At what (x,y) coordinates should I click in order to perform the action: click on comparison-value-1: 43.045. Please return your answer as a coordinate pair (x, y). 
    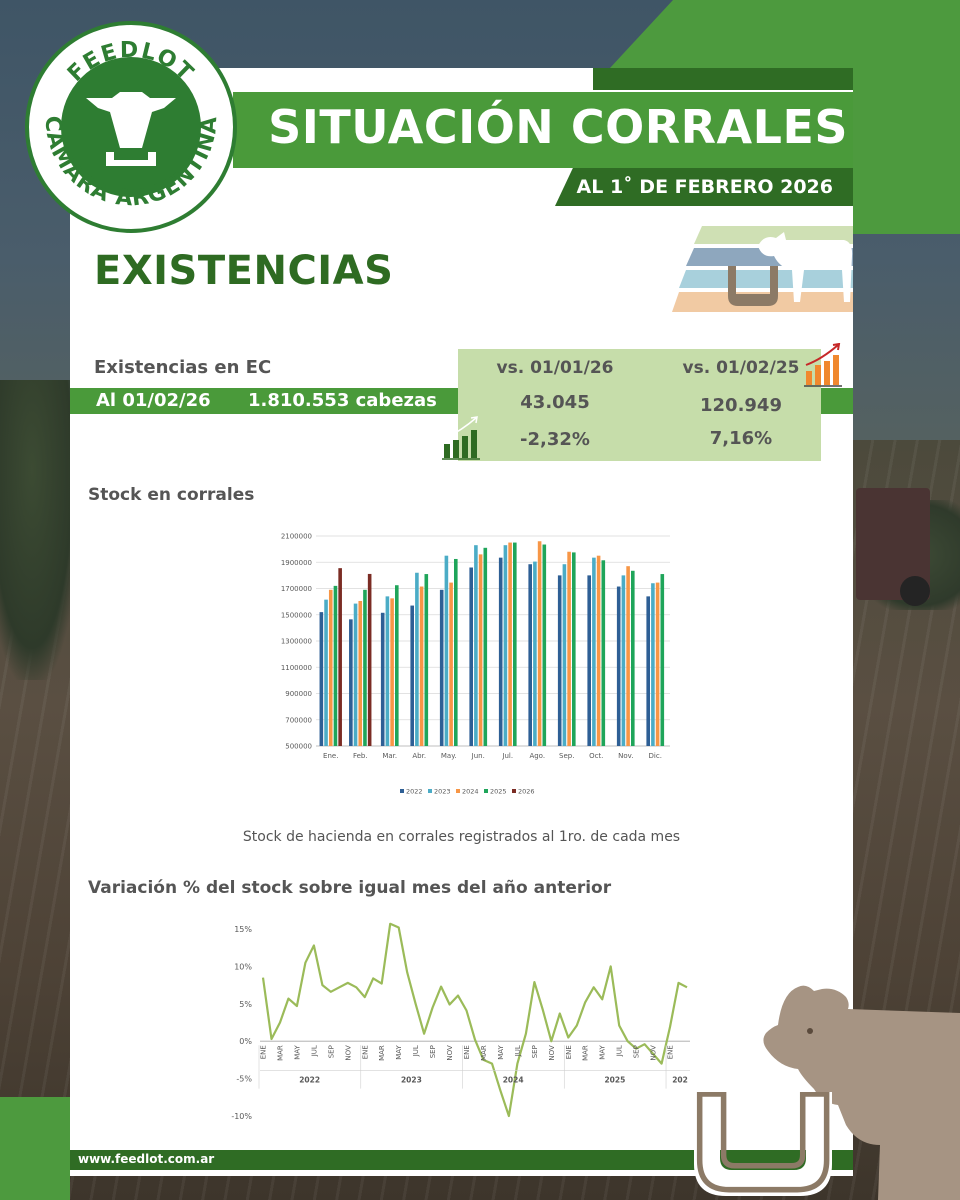
    Looking at the image, I should click on (555, 402).